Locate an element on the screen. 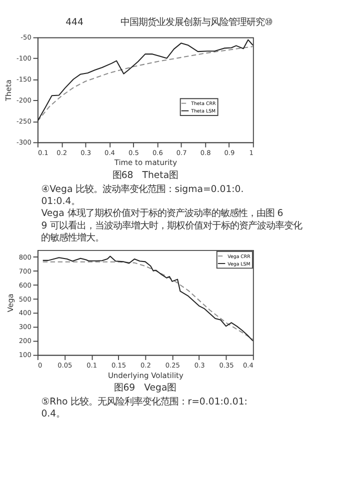 This screenshot has height=480, width=341. text: 中国期货业发展创新与风险管理研究⑩ is located at coordinates (196, 22).